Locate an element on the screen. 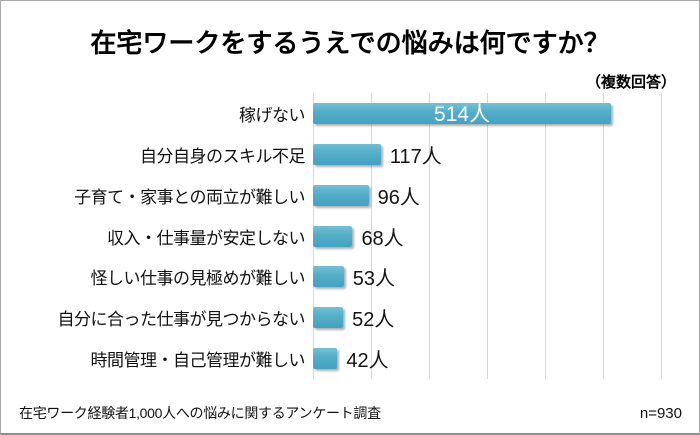  category-label: 稼げない is located at coordinates (272, 115).